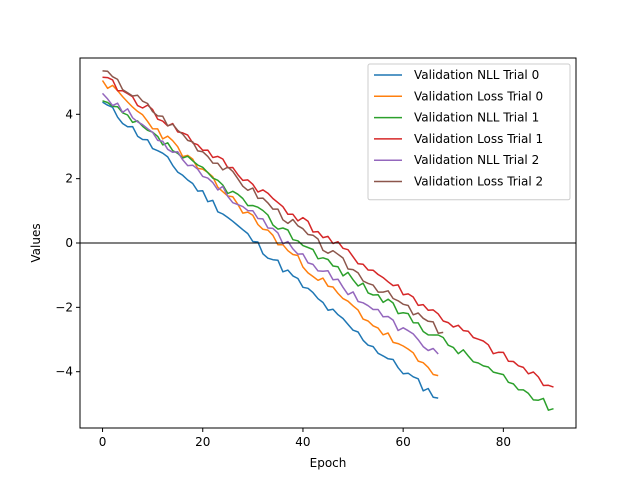 This screenshot has height=480, width=640. I want to click on x-tick-label: 0, so click(103, 442).